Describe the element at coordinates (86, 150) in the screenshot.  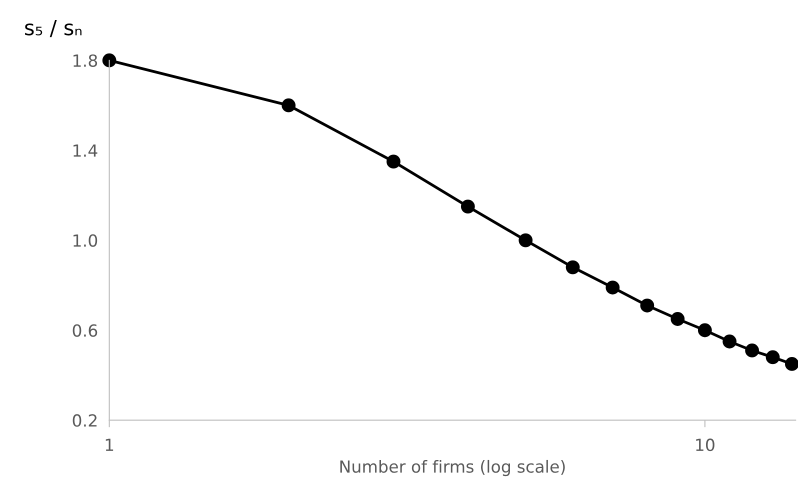
I see `y-tick-label: 1.4` at that location.